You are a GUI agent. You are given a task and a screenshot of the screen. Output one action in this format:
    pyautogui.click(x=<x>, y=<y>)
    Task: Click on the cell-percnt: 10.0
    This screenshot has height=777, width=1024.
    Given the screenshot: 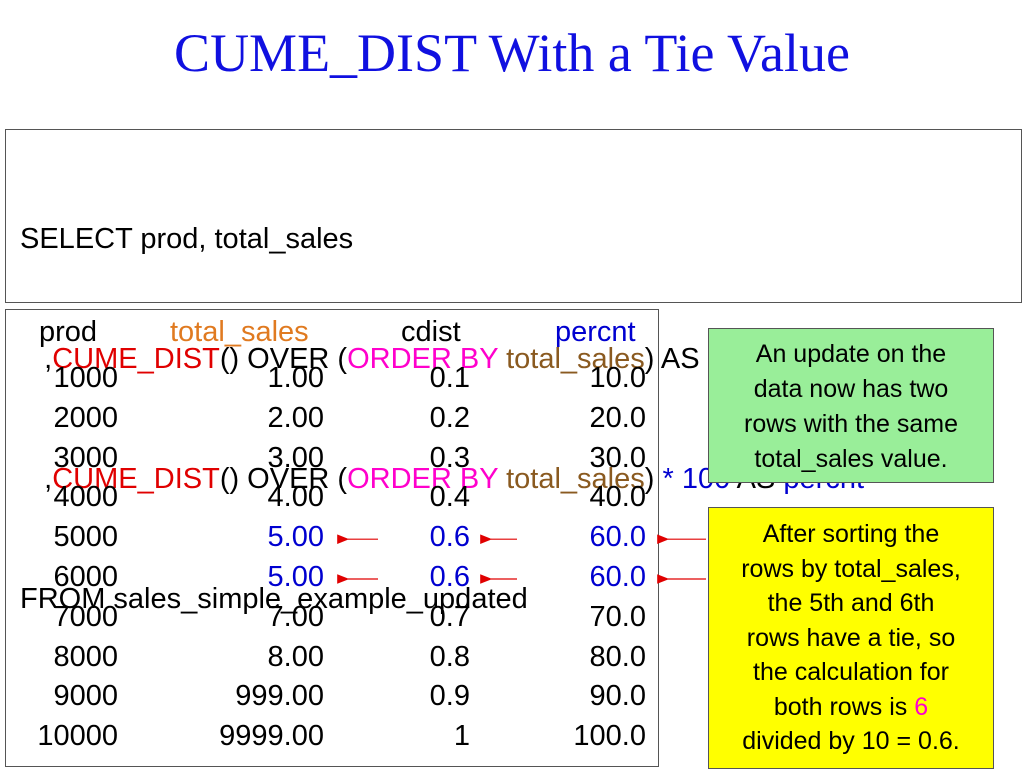 What is the action you would take?
    pyautogui.click(x=617, y=378)
    